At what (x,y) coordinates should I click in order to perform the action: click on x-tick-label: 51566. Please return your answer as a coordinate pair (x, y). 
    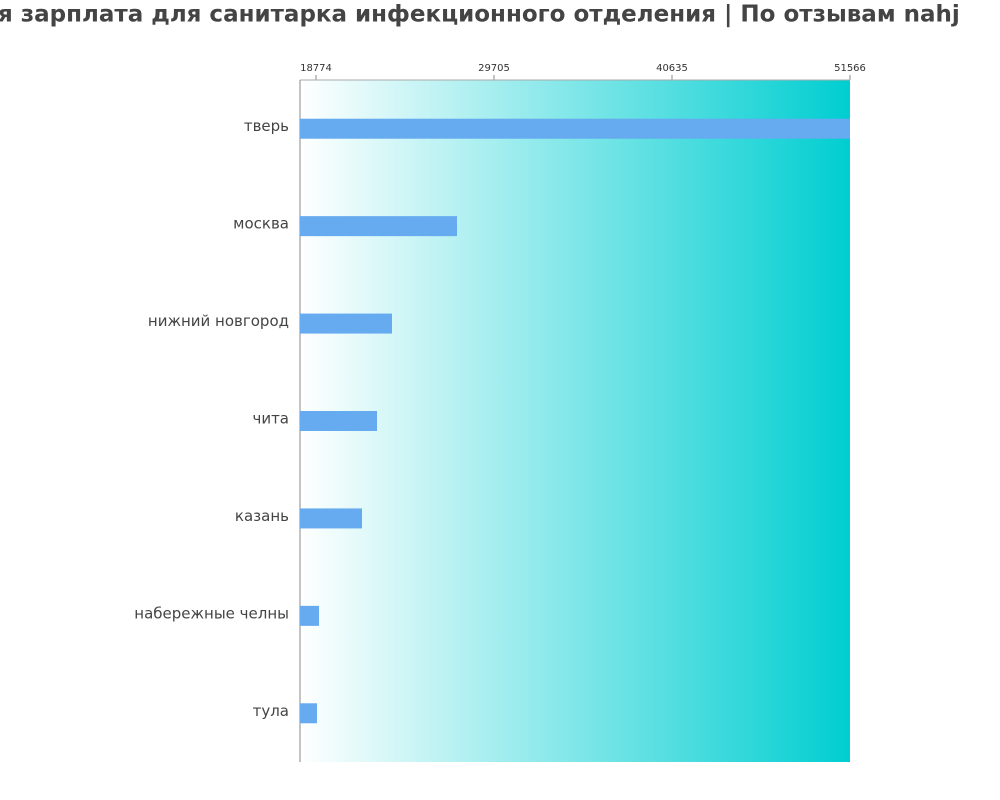
    Looking at the image, I should click on (850, 68).